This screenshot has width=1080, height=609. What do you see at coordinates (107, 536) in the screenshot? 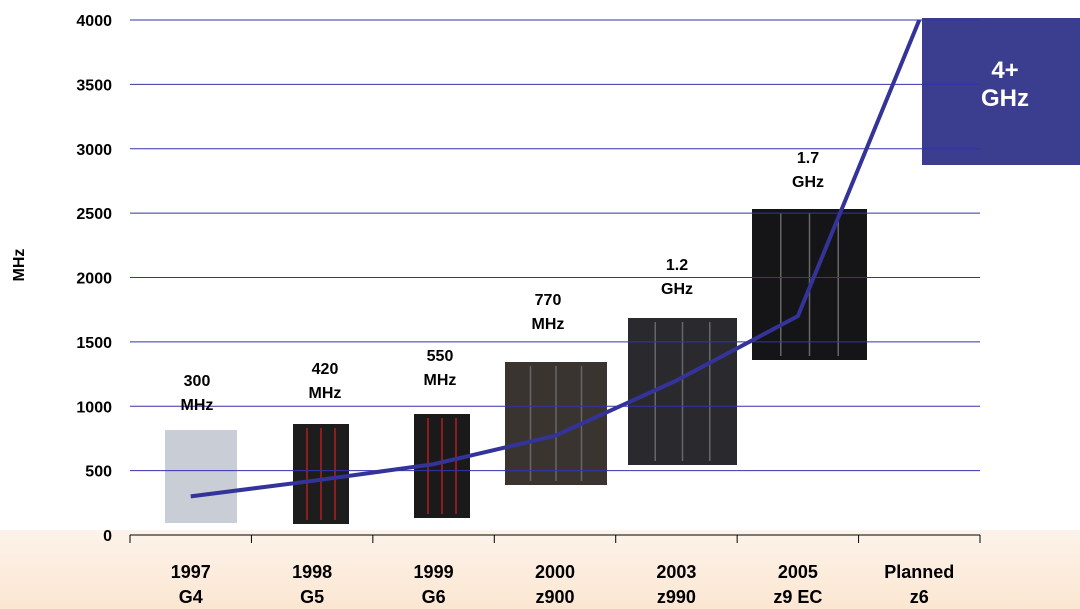
I see `y-tick-label: 0` at bounding box center [107, 536].